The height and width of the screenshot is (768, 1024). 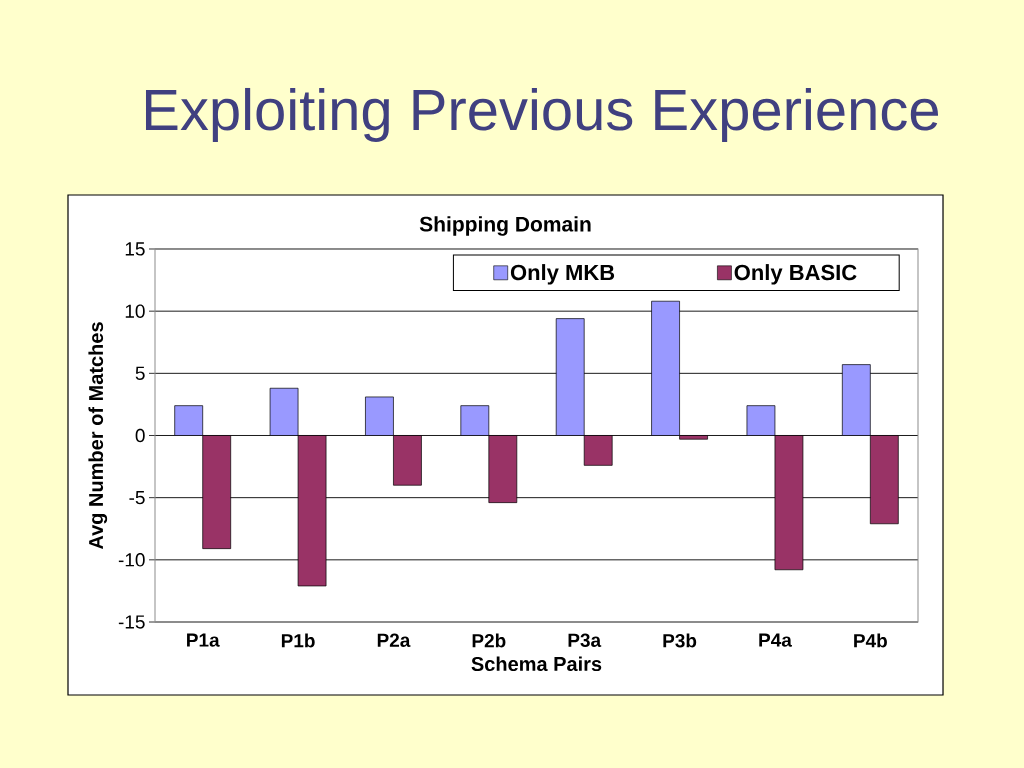 What do you see at coordinates (775, 640) in the screenshot?
I see `x-tick-label: P4a` at bounding box center [775, 640].